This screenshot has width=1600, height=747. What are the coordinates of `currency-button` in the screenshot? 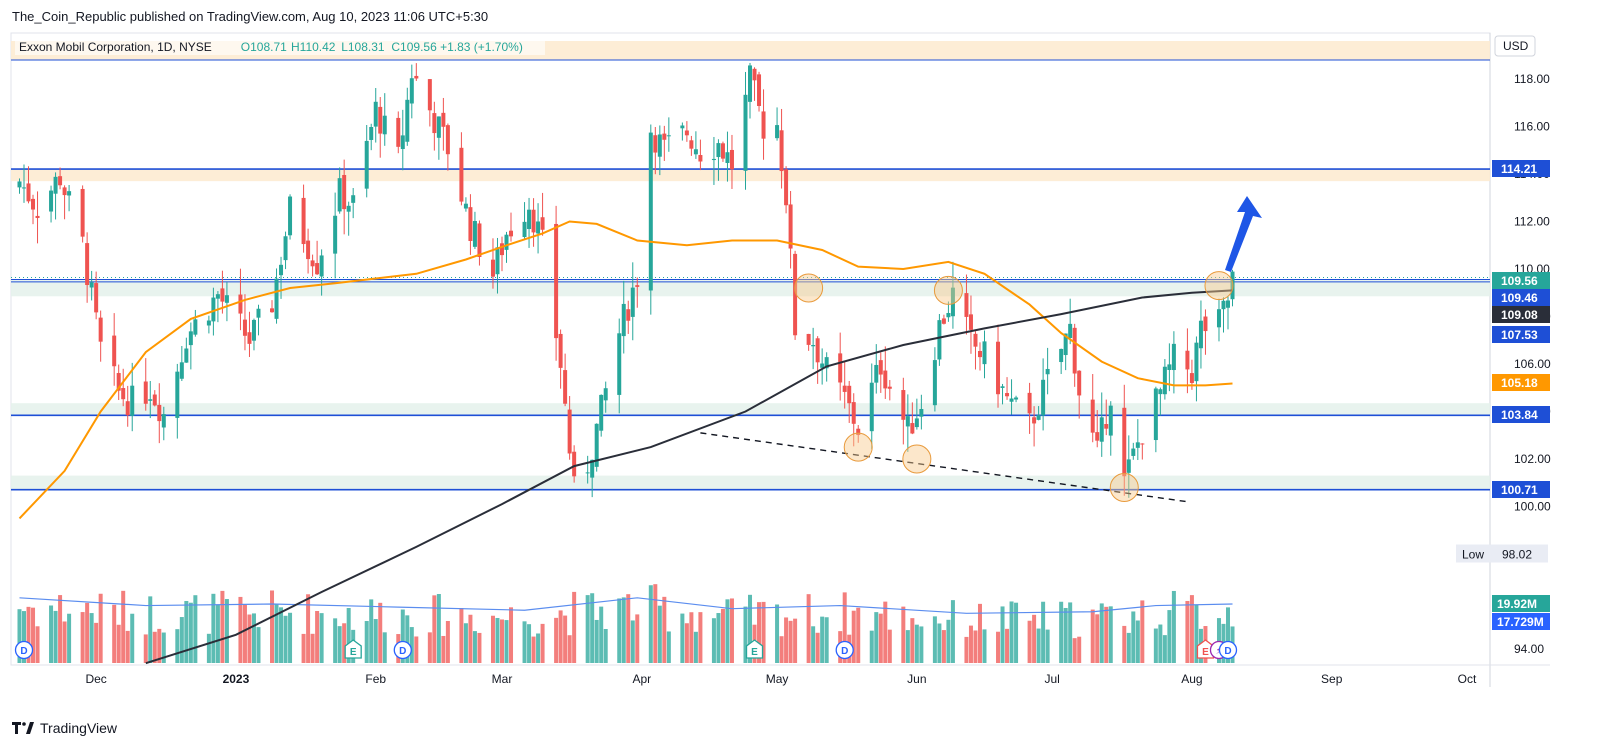 It's located at (1515, 46).